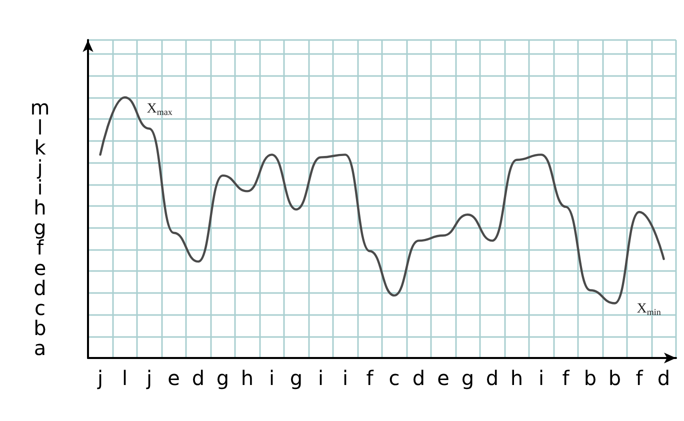 This screenshot has height=421, width=684. What do you see at coordinates (125, 378) in the screenshot?
I see `x-tick-label: l` at bounding box center [125, 378].